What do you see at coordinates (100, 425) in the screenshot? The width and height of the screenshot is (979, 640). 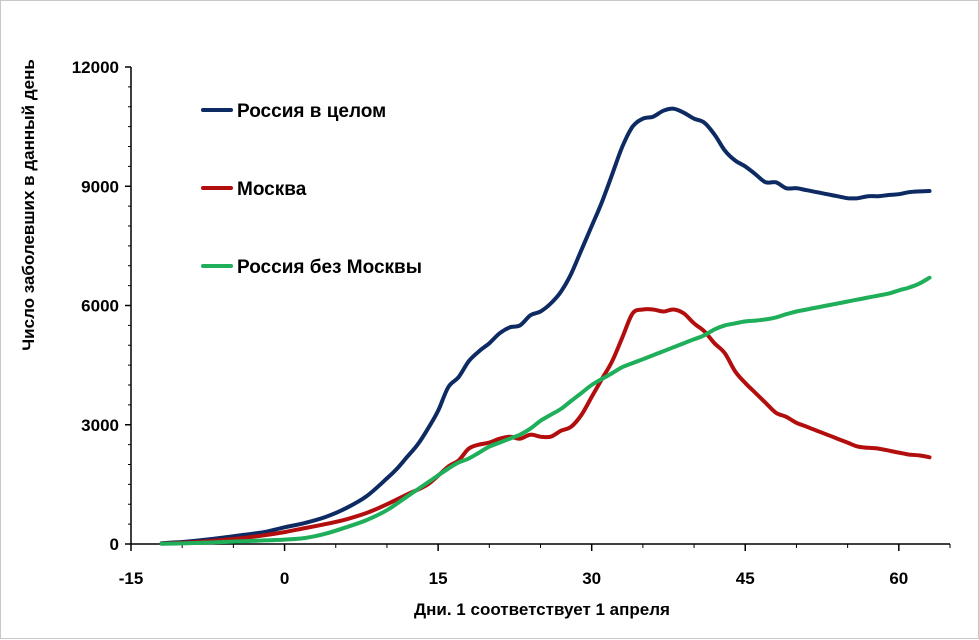 I see `y-tick-label: 3000` at bounding box center [100, 425].